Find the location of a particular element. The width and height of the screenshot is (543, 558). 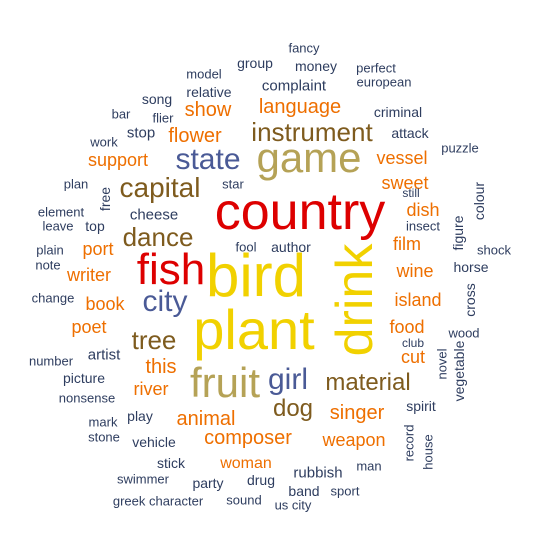

word-weapon: weapon is located at coordinates (354, 440).